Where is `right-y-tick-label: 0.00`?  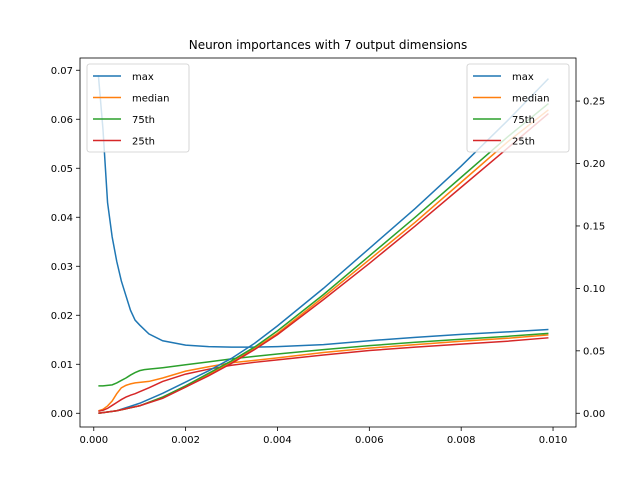
right-y-tick-label: 0.00 is located at coordinates (594, 414).